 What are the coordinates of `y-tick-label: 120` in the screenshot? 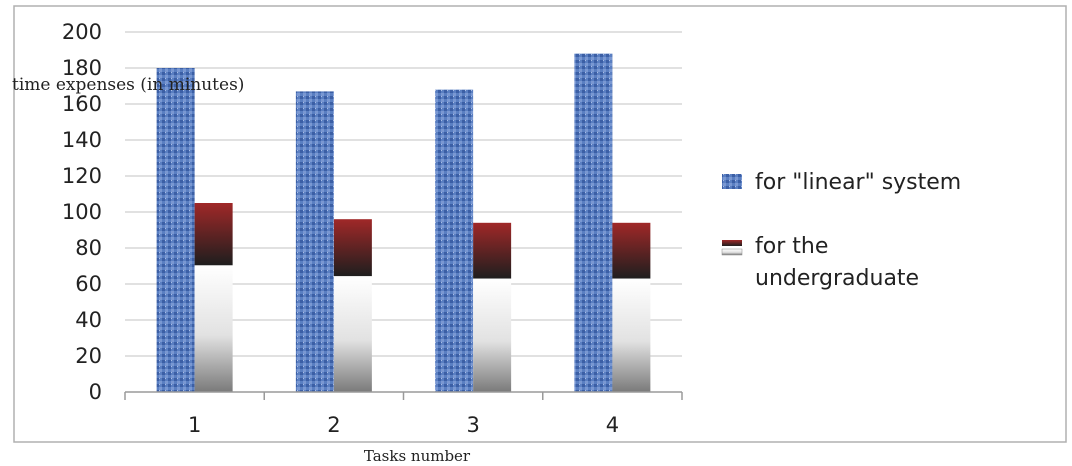 It's located at (82, 176).